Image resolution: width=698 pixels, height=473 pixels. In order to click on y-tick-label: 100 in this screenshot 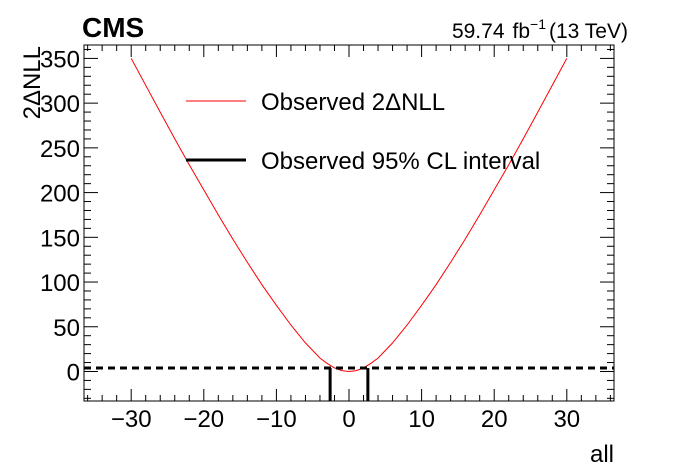, I will do `click(60, 283)`.